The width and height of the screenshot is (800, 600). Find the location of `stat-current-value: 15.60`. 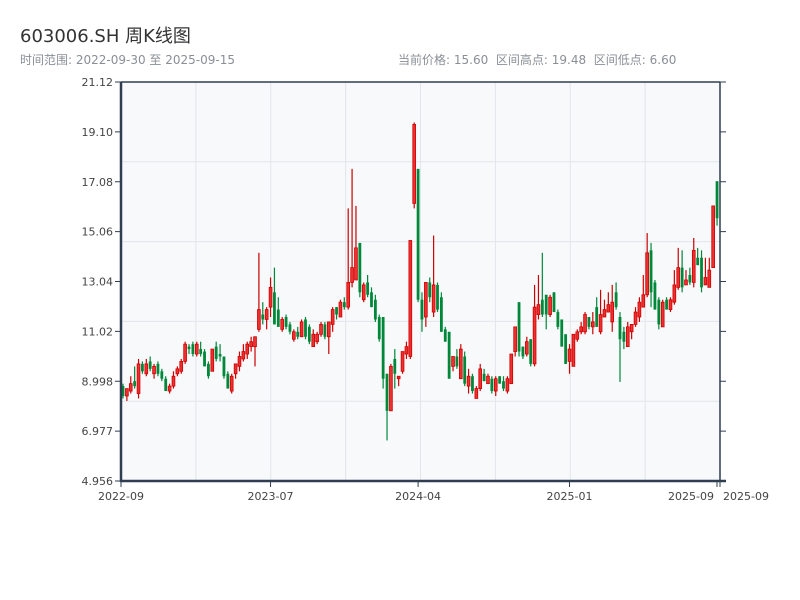

stat-current-value: 15.60 is located at coordinates (471, 60).